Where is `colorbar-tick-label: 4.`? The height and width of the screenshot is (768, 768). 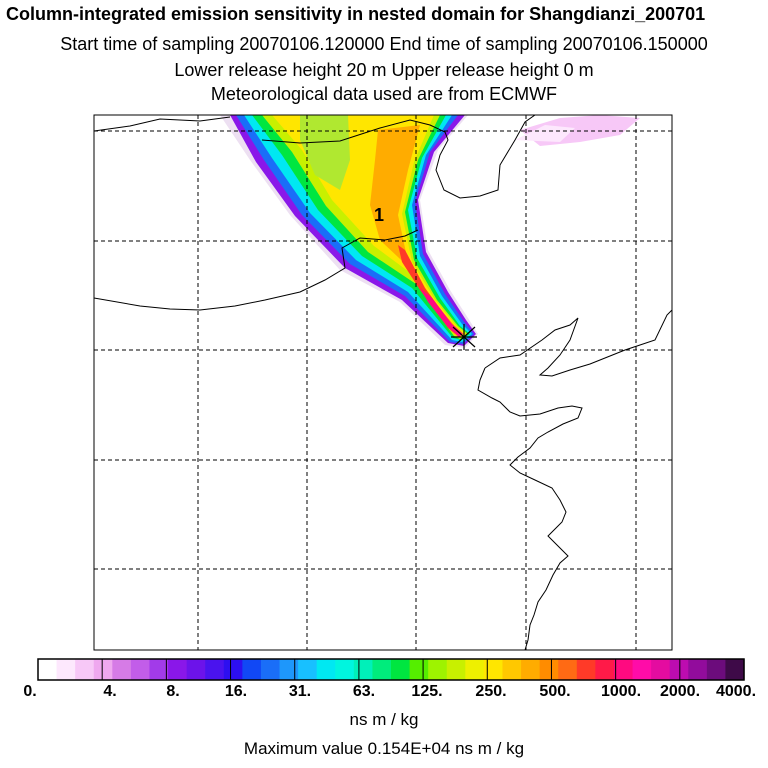 colorbar-tick-label: 4. is located at coordinates (110, 691).